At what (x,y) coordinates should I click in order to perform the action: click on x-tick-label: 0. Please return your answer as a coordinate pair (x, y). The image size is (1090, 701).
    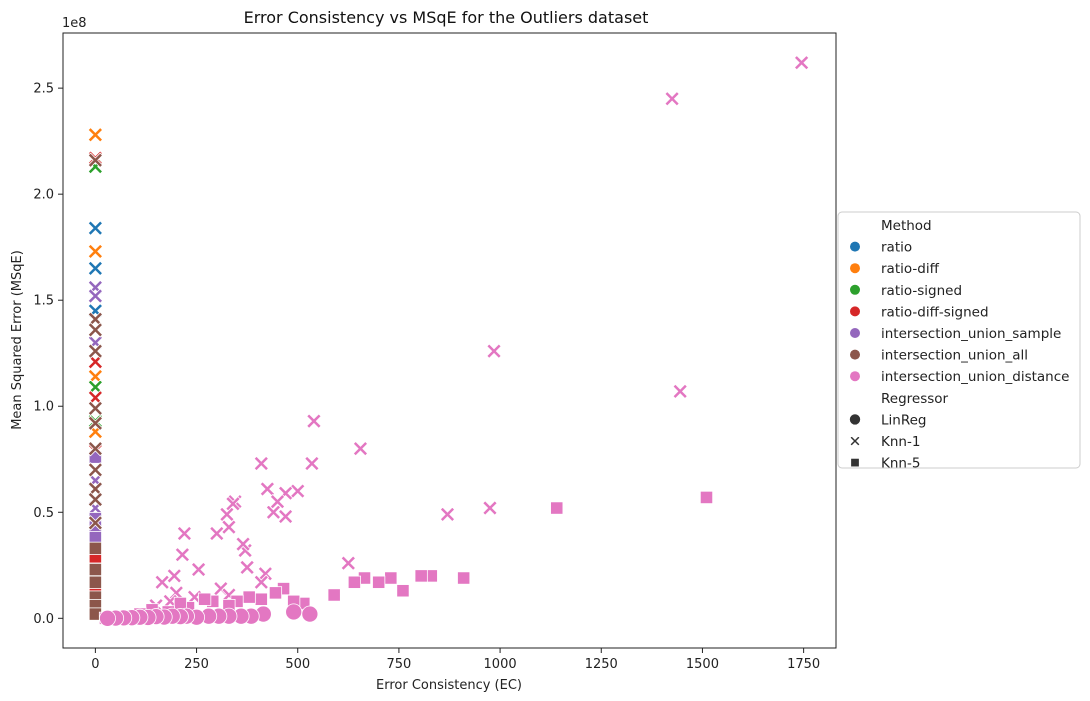
    Looking at the image, I should click on (95, 664).